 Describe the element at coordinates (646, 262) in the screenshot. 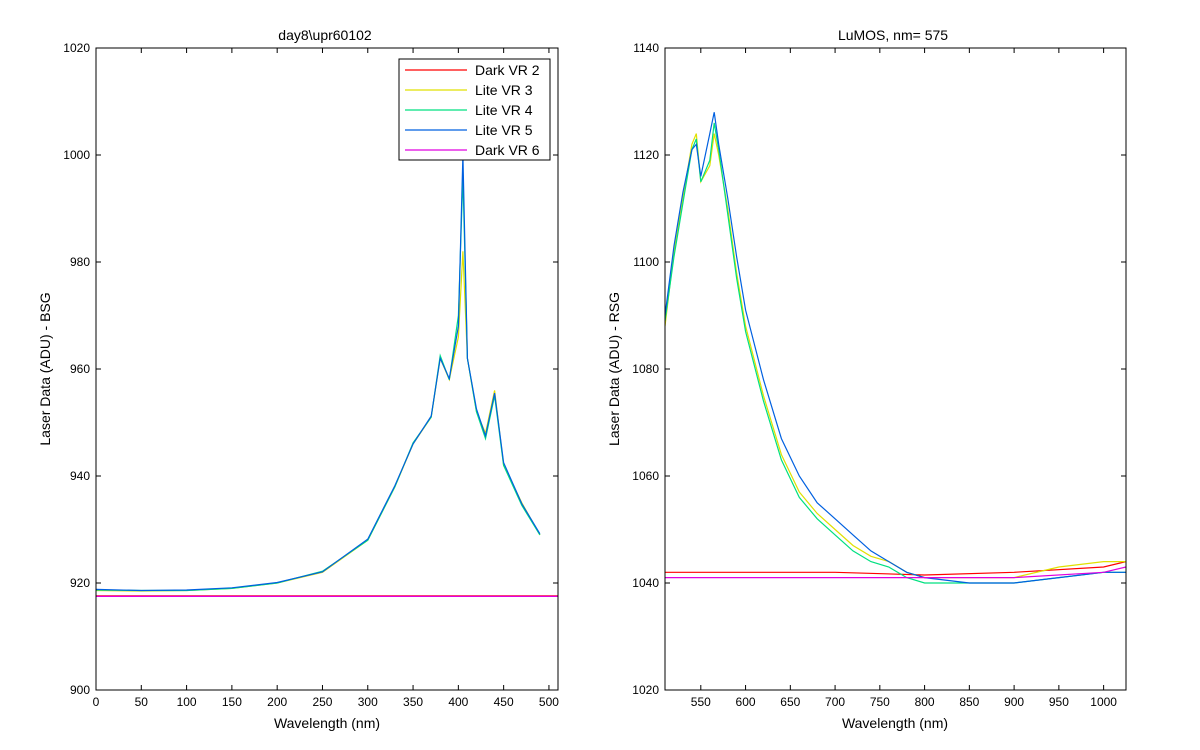

I see `right-plot-y-tick-label: 1100` at that location.